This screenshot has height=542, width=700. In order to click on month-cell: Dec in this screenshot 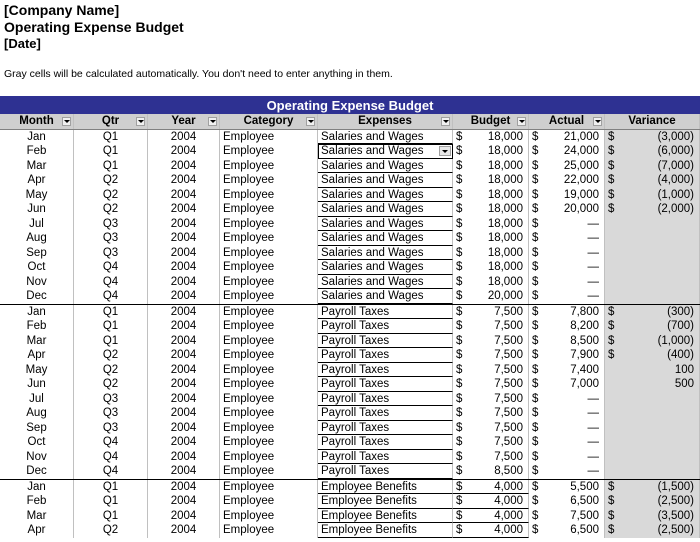, I will do `click(37, 296)`.